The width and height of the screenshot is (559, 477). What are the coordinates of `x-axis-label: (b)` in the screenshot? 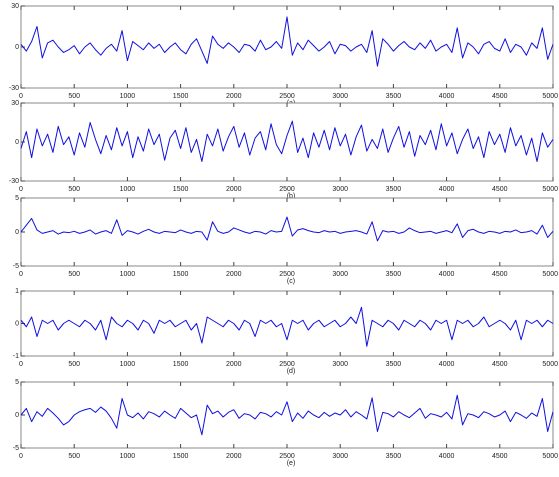 It's located at (291, 196).